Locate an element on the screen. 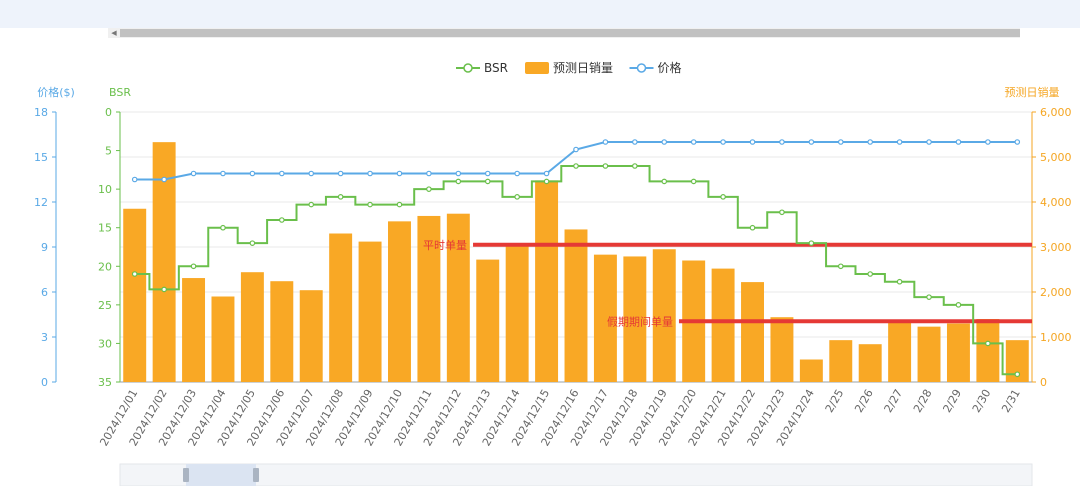 This screenshot has width=1080, height=486. scroll-left-arrow-icon: ◀ is located at coordinates (114, 33).